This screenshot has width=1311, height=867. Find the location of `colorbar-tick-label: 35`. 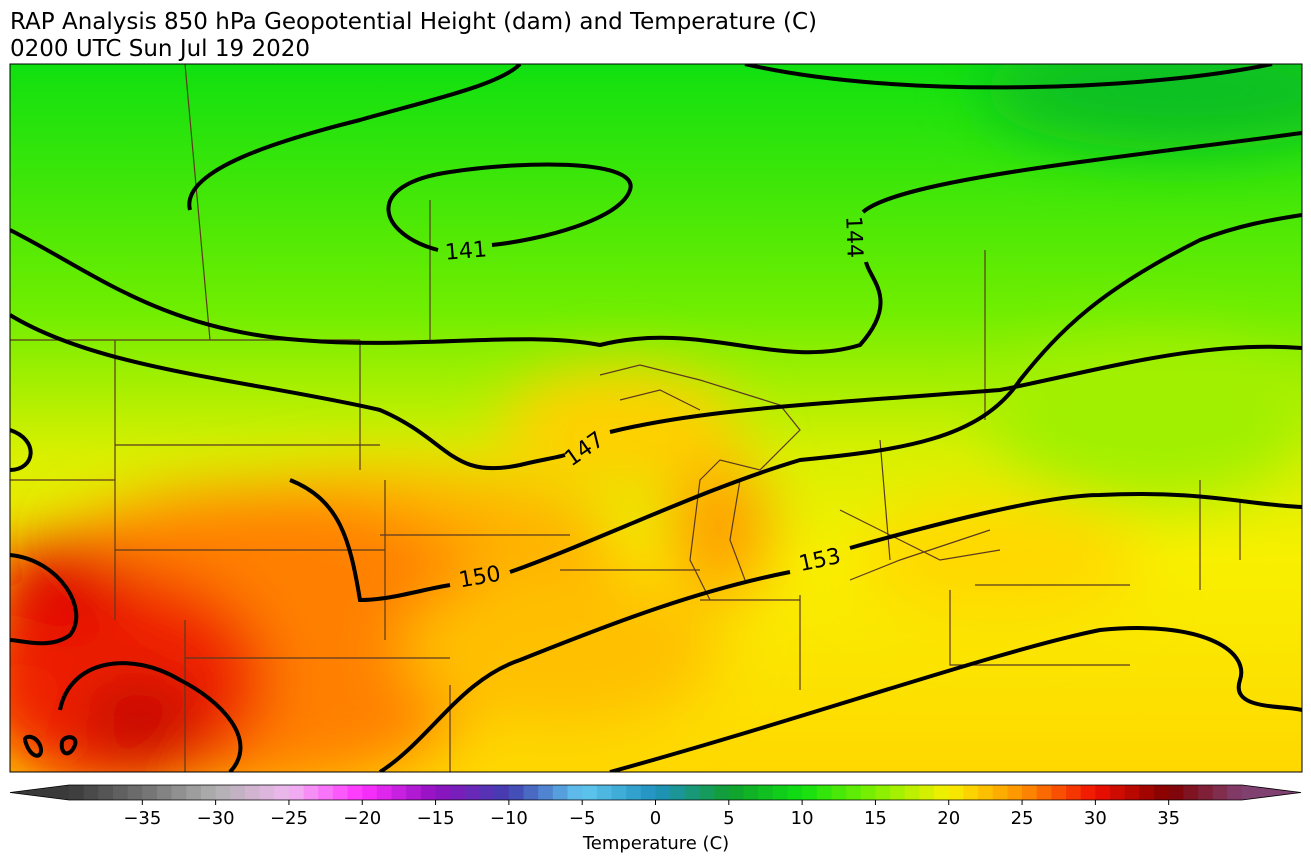

colorbar-tick-label: 35 is located at coordinates (1168, 818).